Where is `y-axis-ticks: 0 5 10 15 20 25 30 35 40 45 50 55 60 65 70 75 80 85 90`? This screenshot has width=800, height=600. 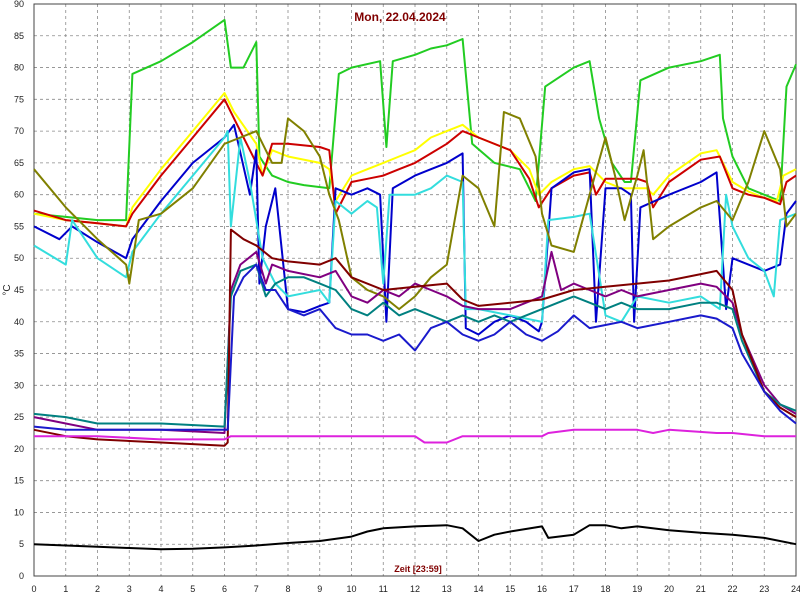
y-axis-ticks: 0 5 10 15 20 25 30 35 40 45 50 55 60 65 70 75 80 85 90 is located at coordinates (19, 290).